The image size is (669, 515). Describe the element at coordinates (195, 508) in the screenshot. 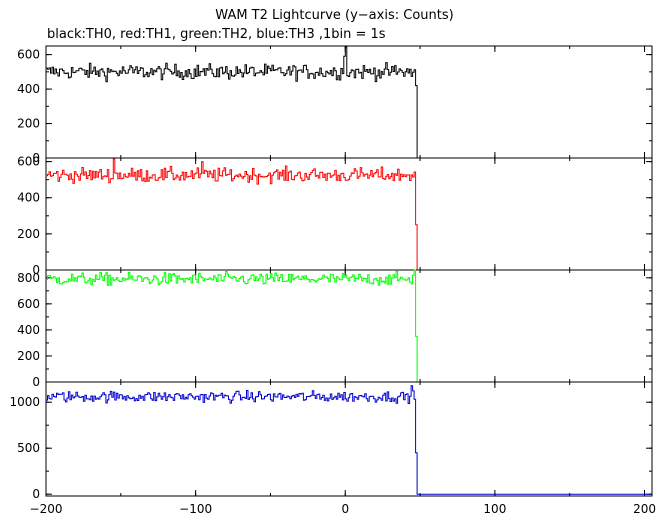

I see `x-tick-label: −100` at that location.